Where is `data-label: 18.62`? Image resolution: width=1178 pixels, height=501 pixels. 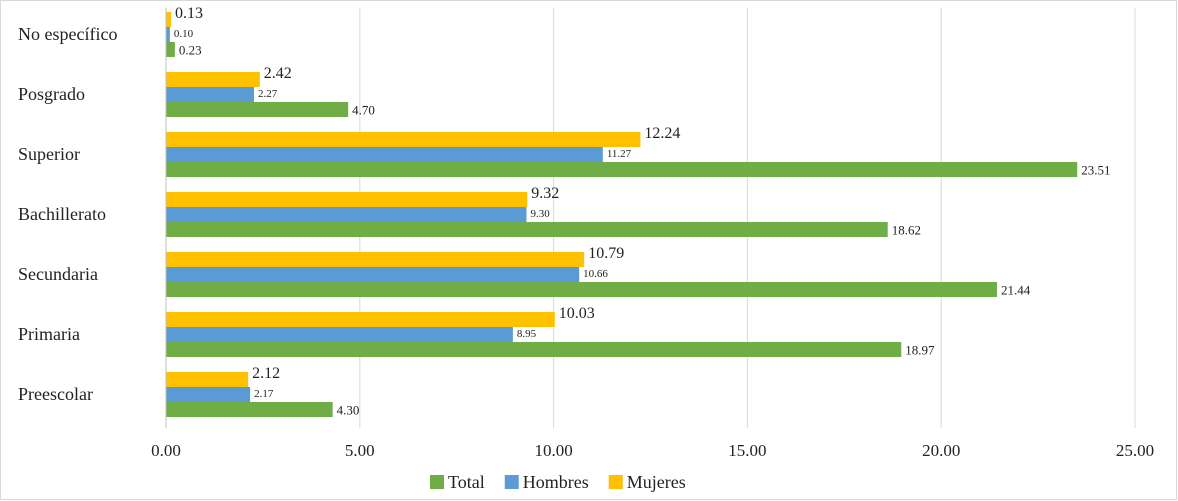
data-label: 18.62 is located at coordinates (906, 229).